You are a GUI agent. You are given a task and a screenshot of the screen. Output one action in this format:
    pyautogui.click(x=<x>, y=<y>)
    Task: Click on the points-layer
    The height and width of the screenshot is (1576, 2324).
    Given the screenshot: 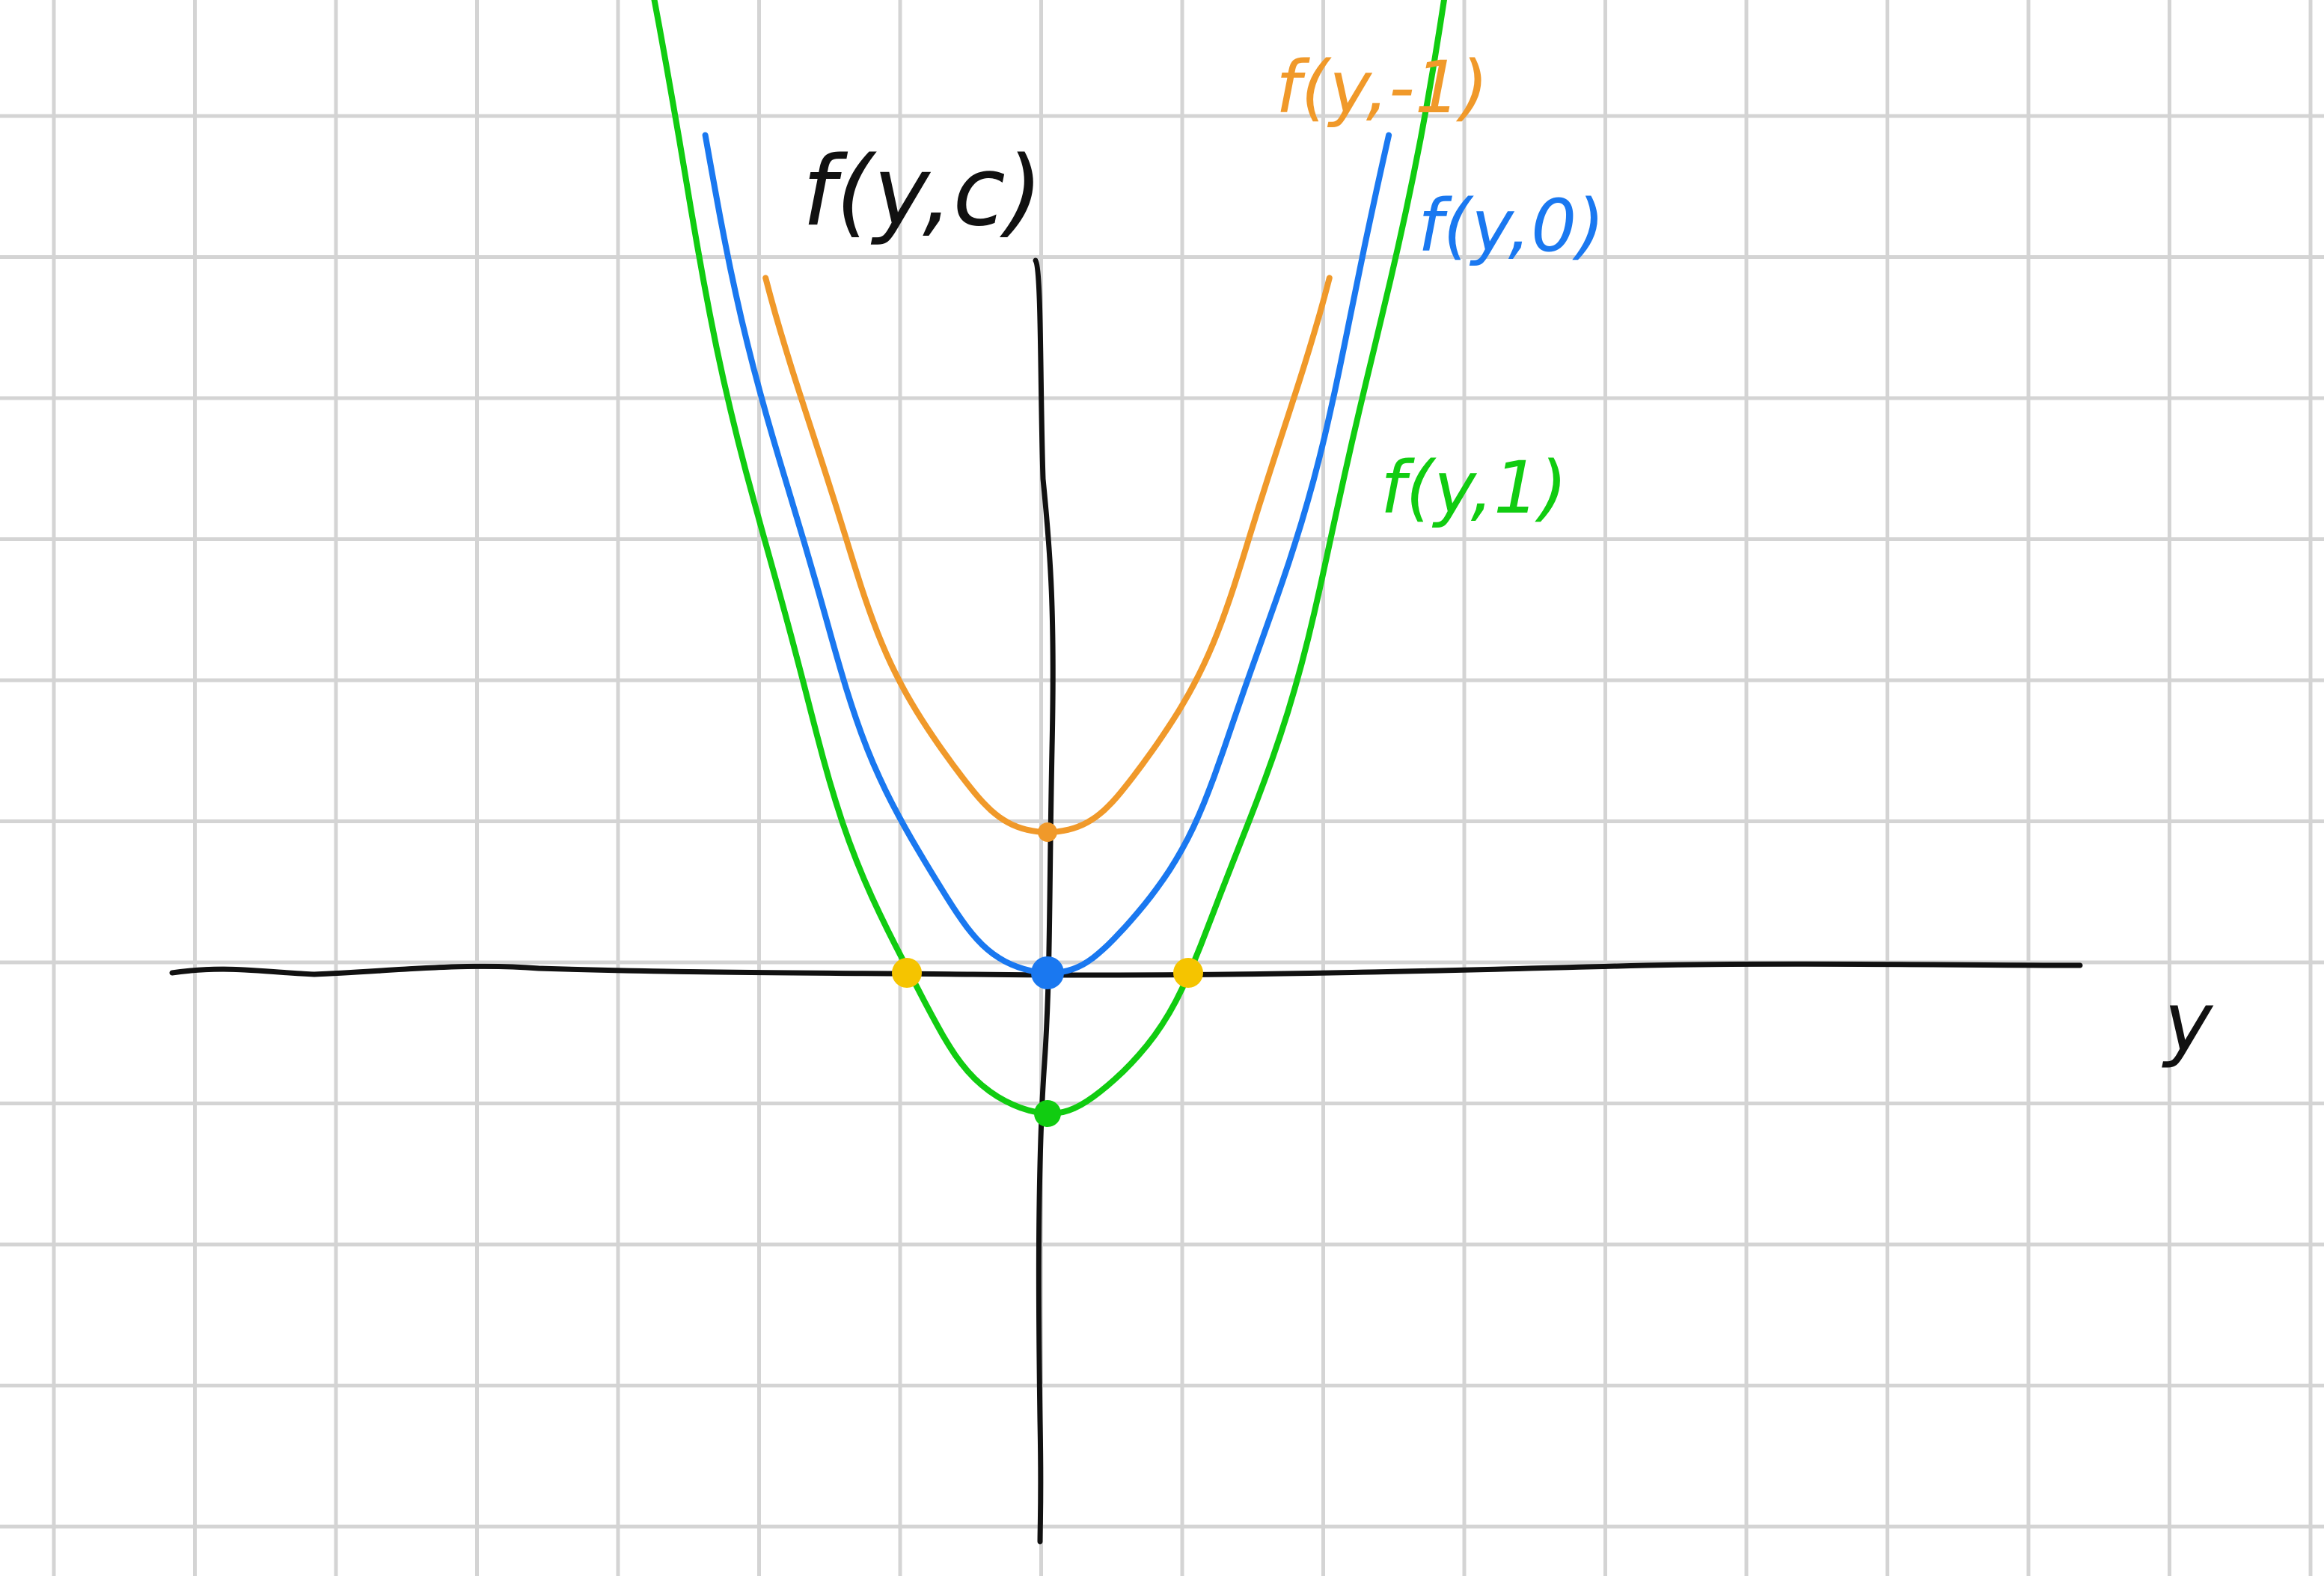 What is the action you would take?
    pyautogui.click(x=1047, y=974)
    